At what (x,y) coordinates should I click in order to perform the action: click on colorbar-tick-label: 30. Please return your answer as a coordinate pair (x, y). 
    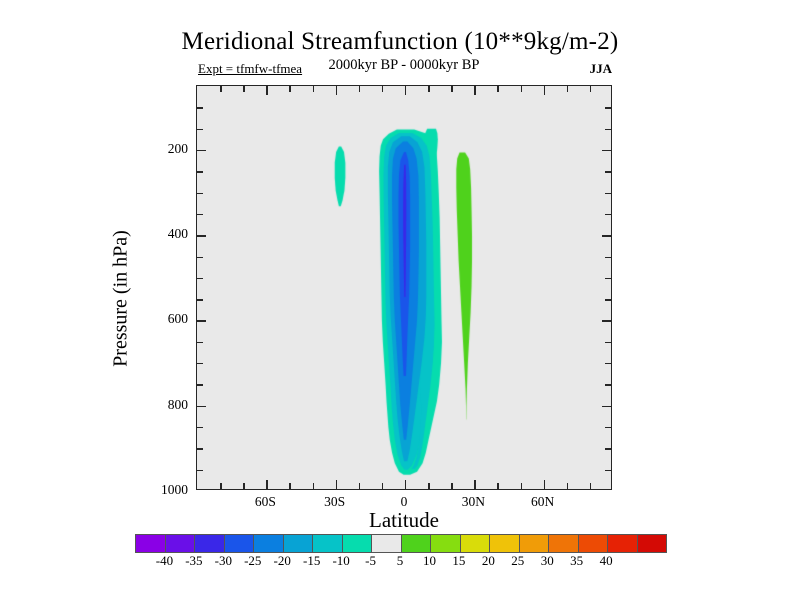
    Looking at the image, I should click on (547, 560).